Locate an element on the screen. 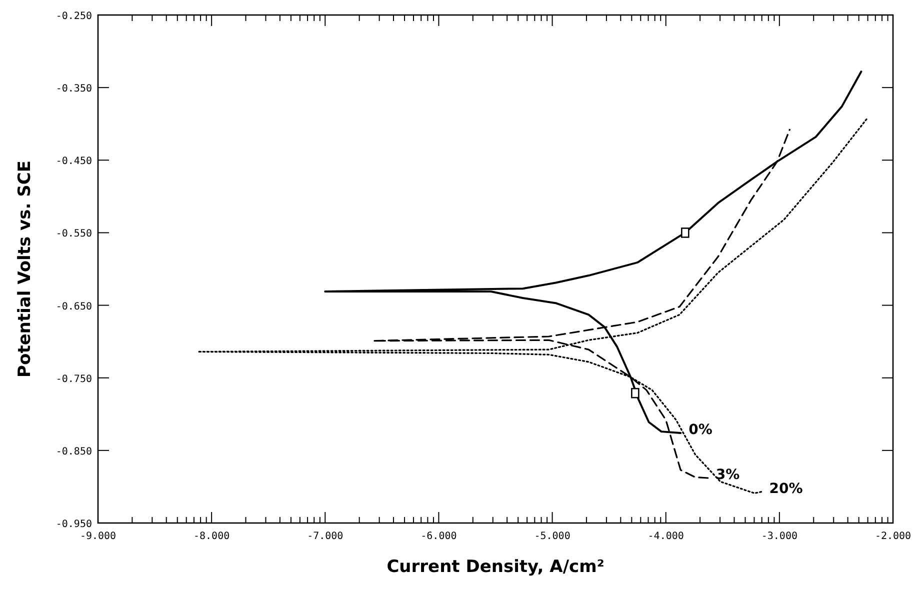 The image size is (917, 590). y-tick-label: -0.950 is located at coordinates (74, 524).